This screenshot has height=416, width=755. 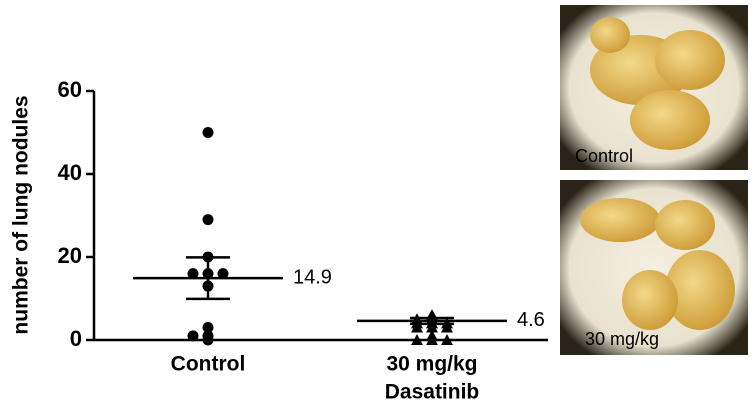 What do you see at coordinates (654, 267) in the screenshot?
I see `photo-dasatinib: 30 mg/kg` at bounding box center [654, 267].